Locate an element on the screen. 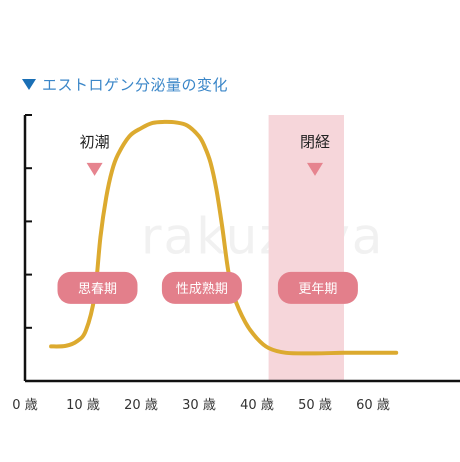 Image resolution: width=460 pixels, height=462 pixels. menopause-band is located at coordinates (306, 248).